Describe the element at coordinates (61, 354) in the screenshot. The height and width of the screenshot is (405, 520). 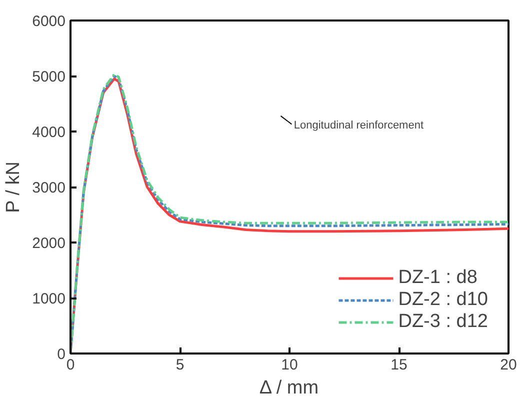
I see `y-tick-label: 0` at that location.